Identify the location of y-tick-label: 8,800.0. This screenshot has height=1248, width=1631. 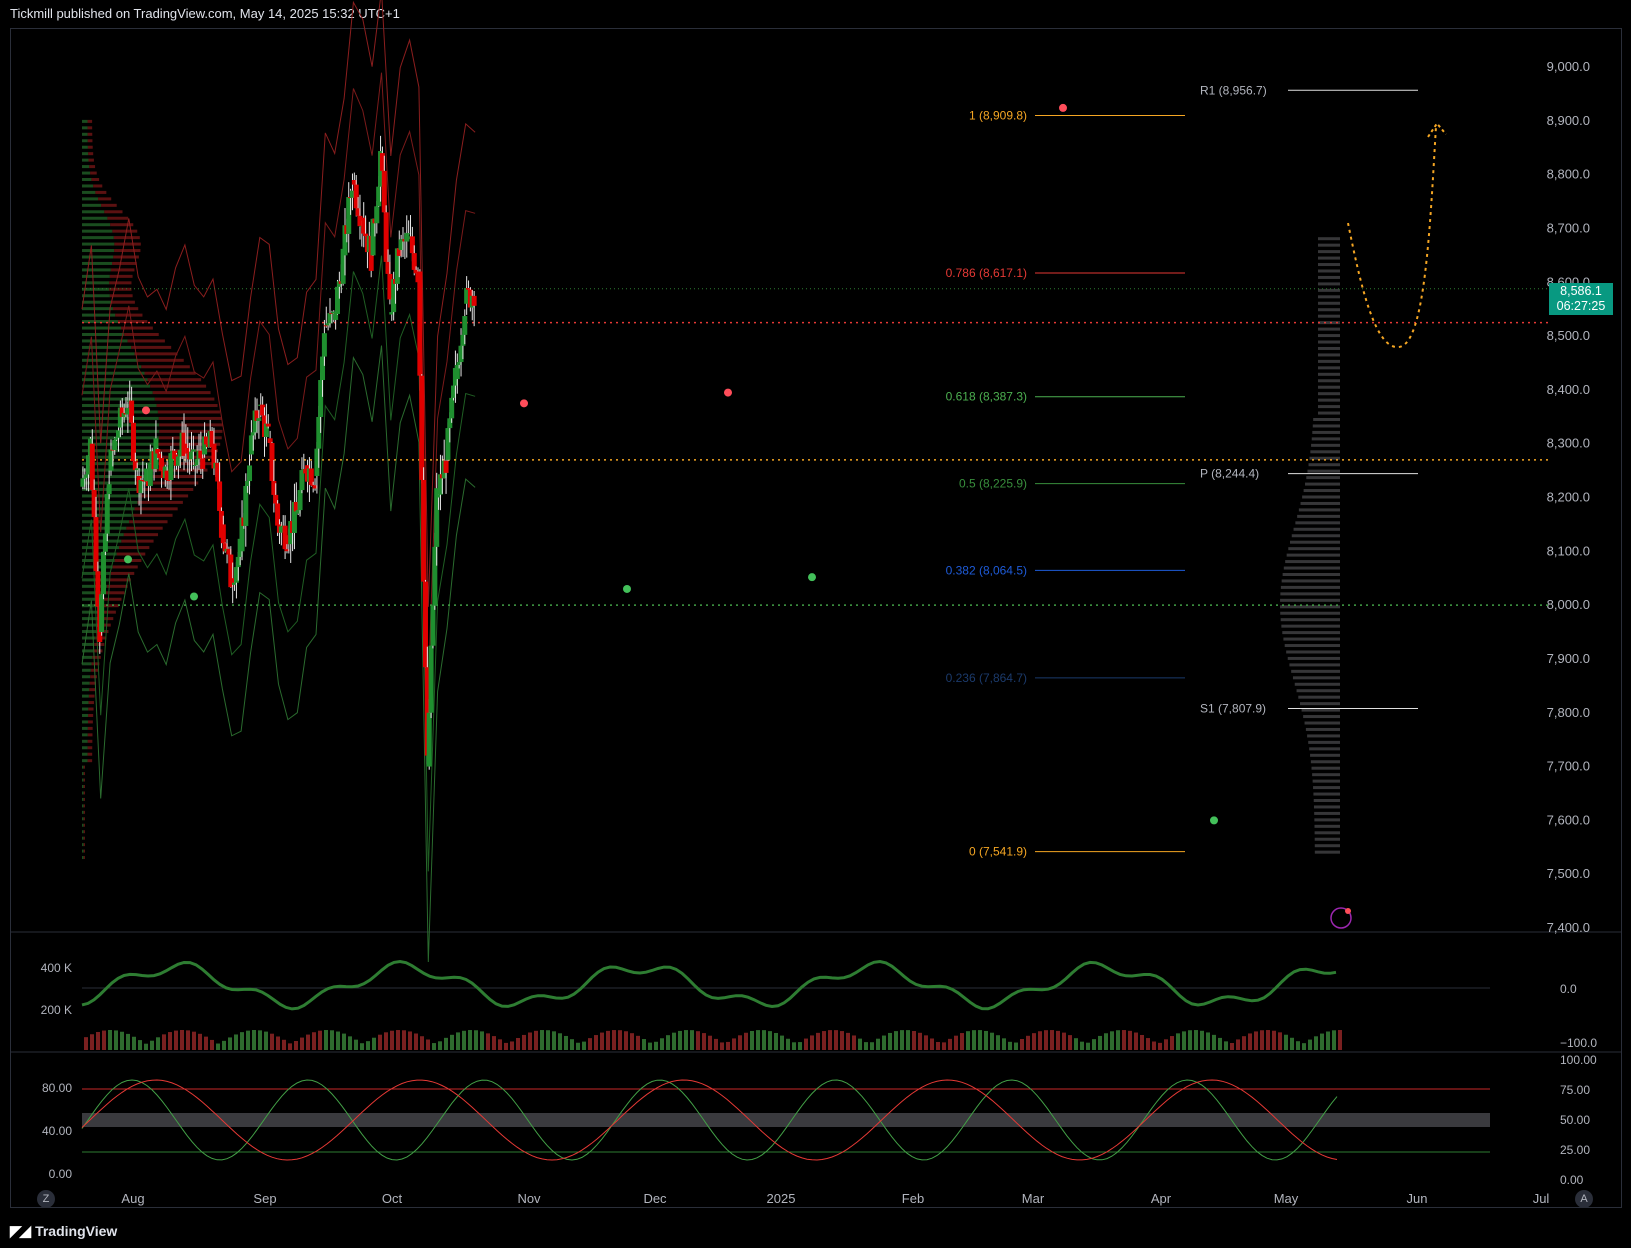
(1568, 174).